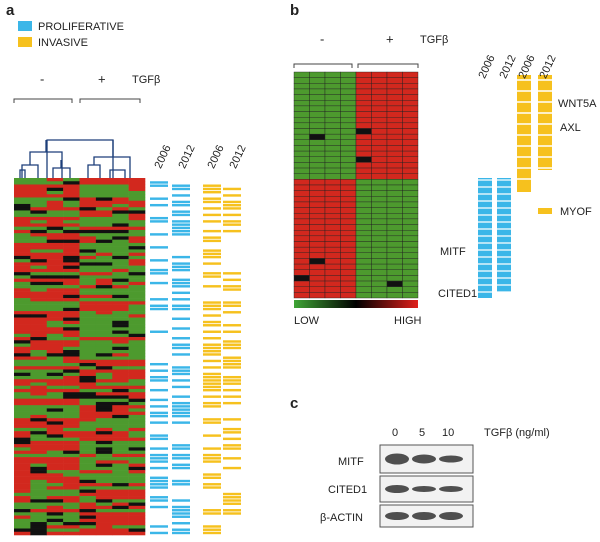 Image resolution: width=600 pixels, height=542 pixels. I want to click on dose-label: 10, so click(448, 433).